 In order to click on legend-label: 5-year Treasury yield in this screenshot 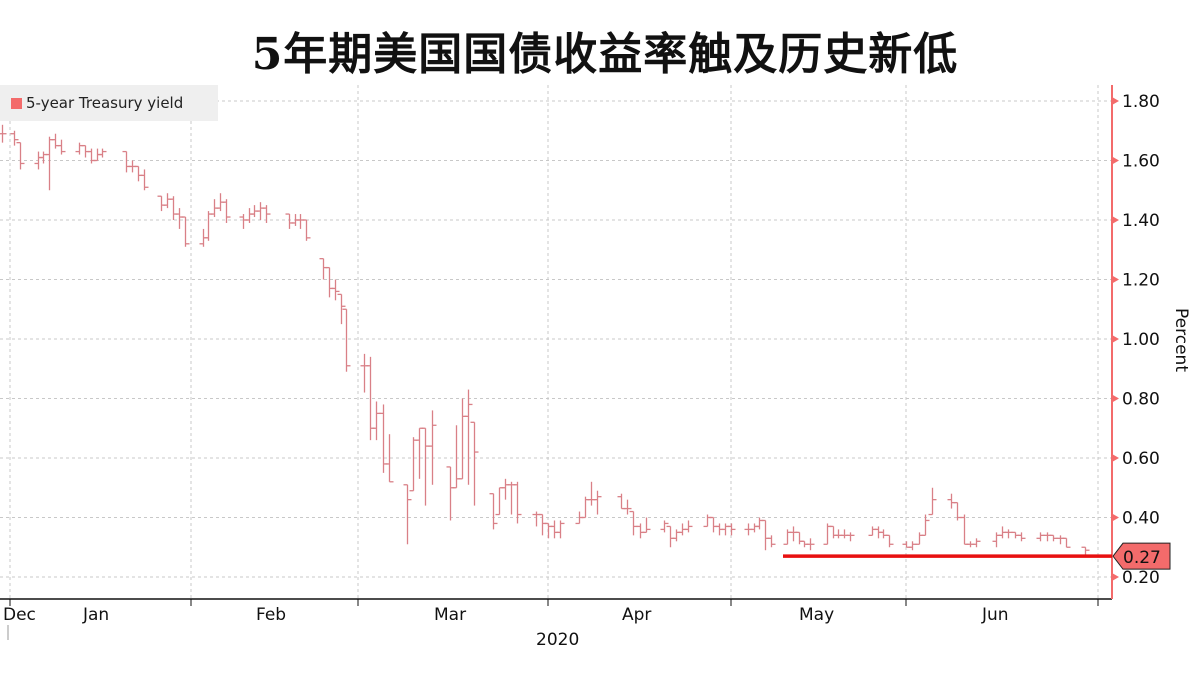, I will do `click(105, 103)`.